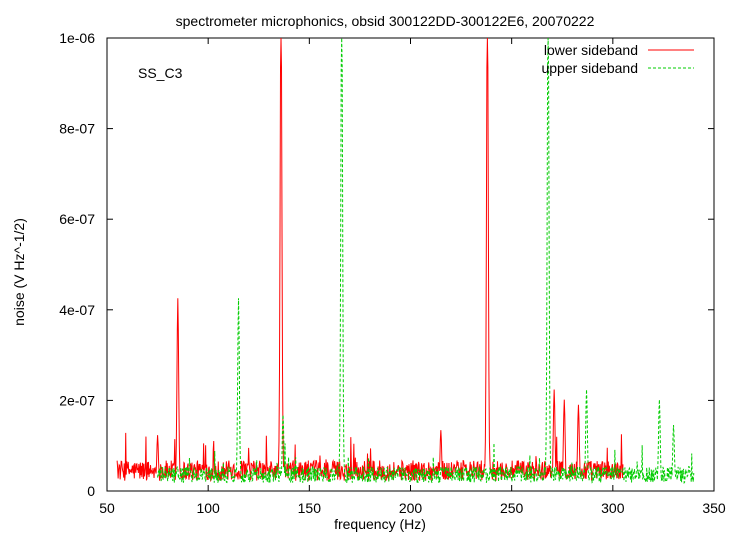 This screenshot has width=740, height=540. Describe the element at coordinates (714, 508) in the screenshot. I see `x-tick-label: 350` at that location.